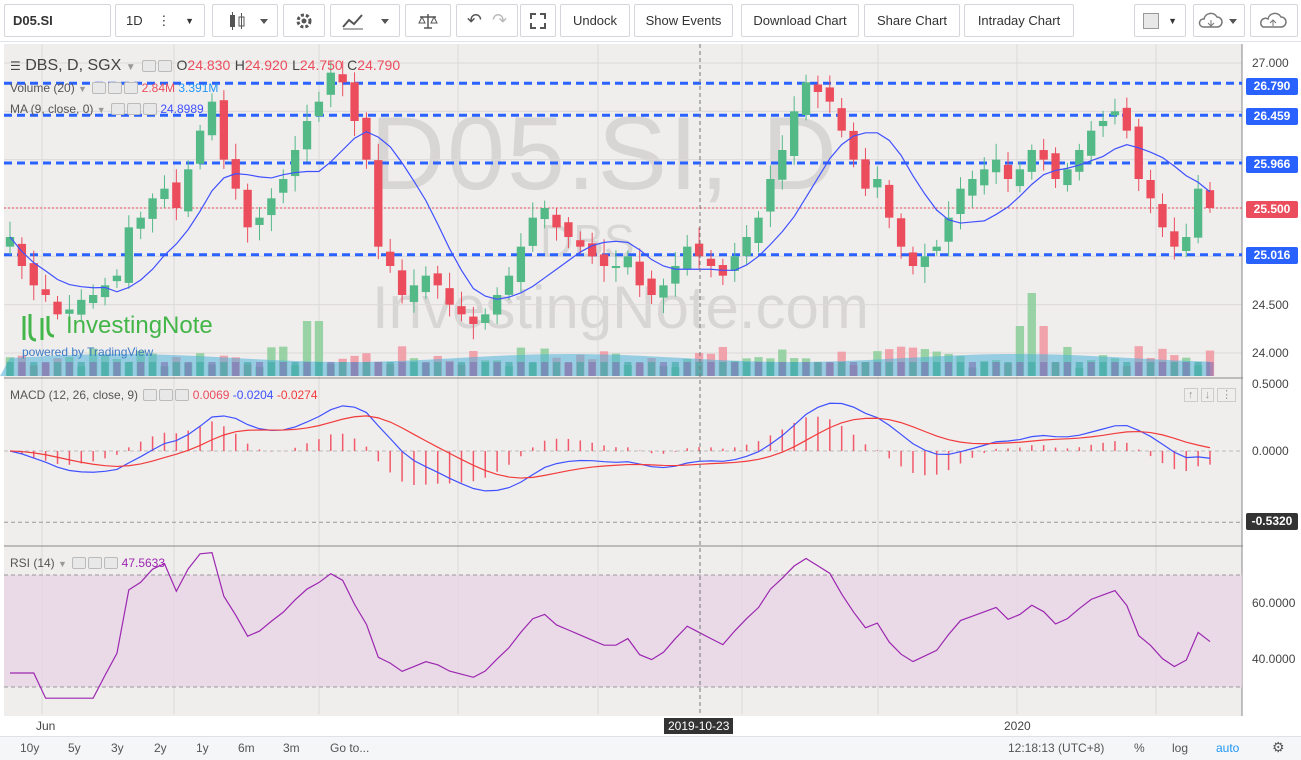  What do you see at coordinates (117, 748) in the screenshot?
I see `range-3y: 3y` at bounding box center [117, 748].